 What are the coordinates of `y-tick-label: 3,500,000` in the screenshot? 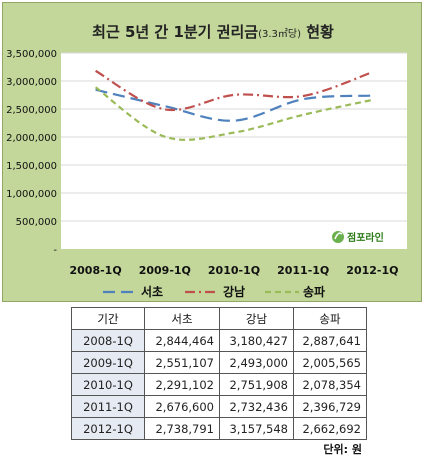 It's located at (31, 54).